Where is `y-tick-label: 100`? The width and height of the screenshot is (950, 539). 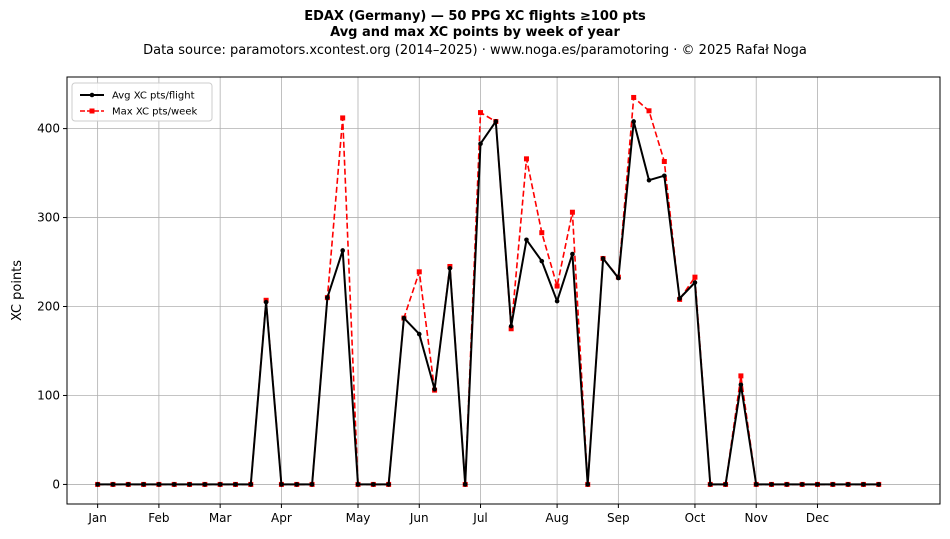 y-tick-label: 100 is located at coordinates (48, 395).